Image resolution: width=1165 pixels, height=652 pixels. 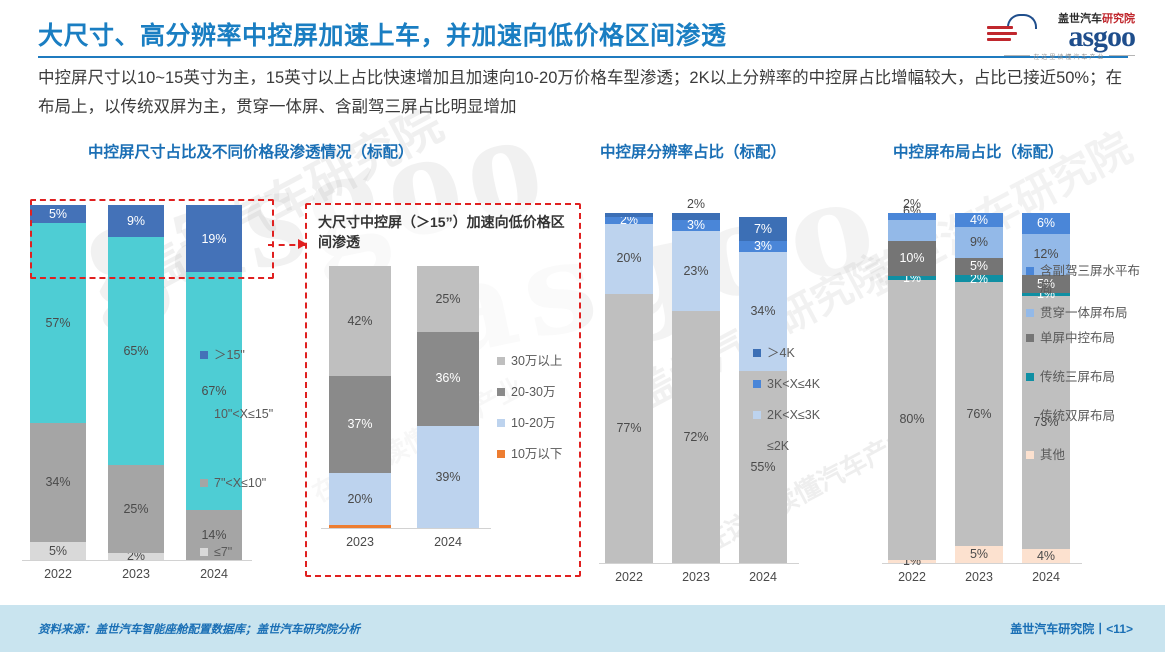 What do you see at coordinates (696, 270) in the screenshot?
I see `bar-segment: 23%` at bounding box center [696, 270].